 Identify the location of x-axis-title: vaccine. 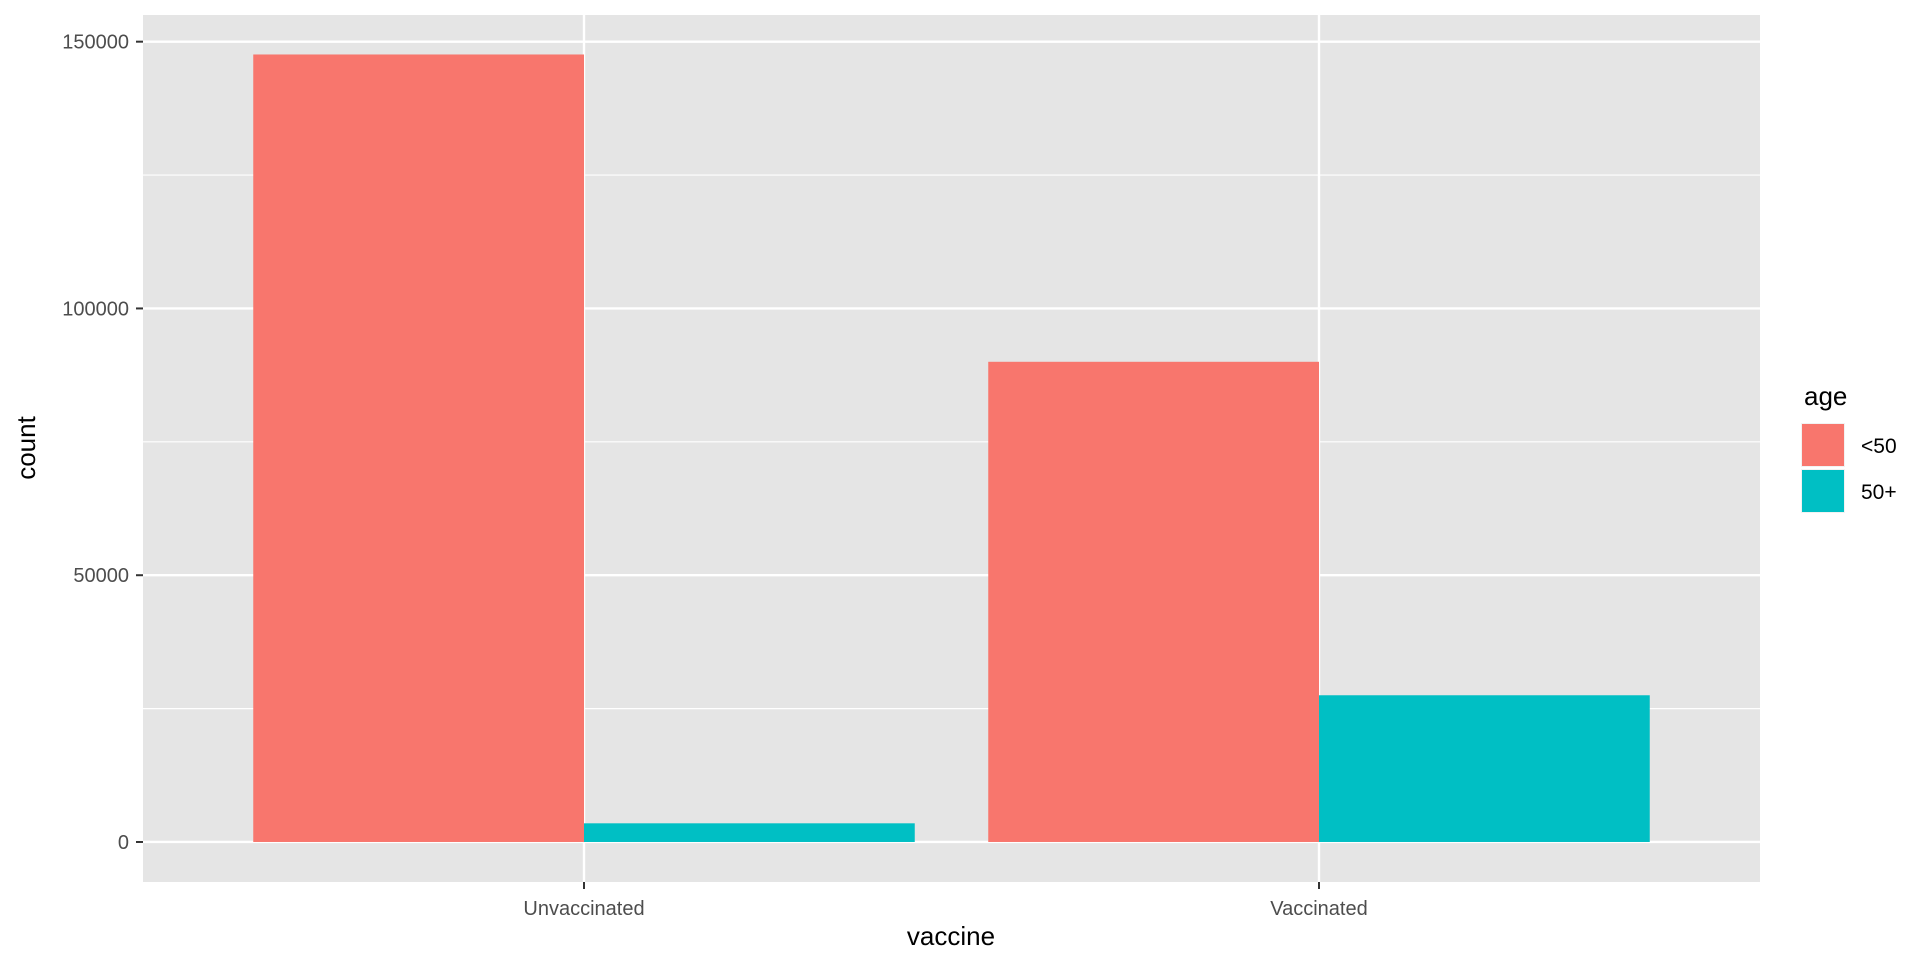
(951, 936).